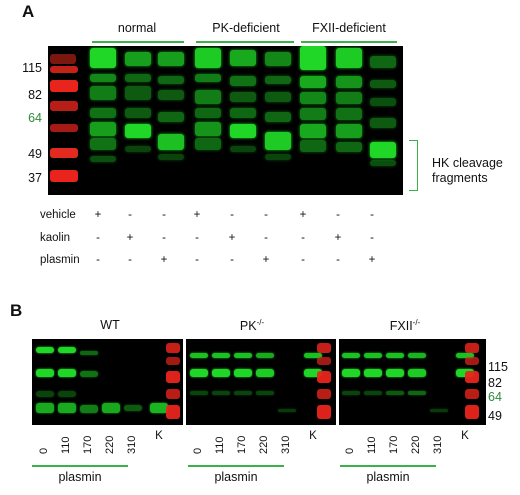  Describe the element at coordinates (80, 477) in the screenshot. I see `plasmin-label-wt: plasmin` at that location.